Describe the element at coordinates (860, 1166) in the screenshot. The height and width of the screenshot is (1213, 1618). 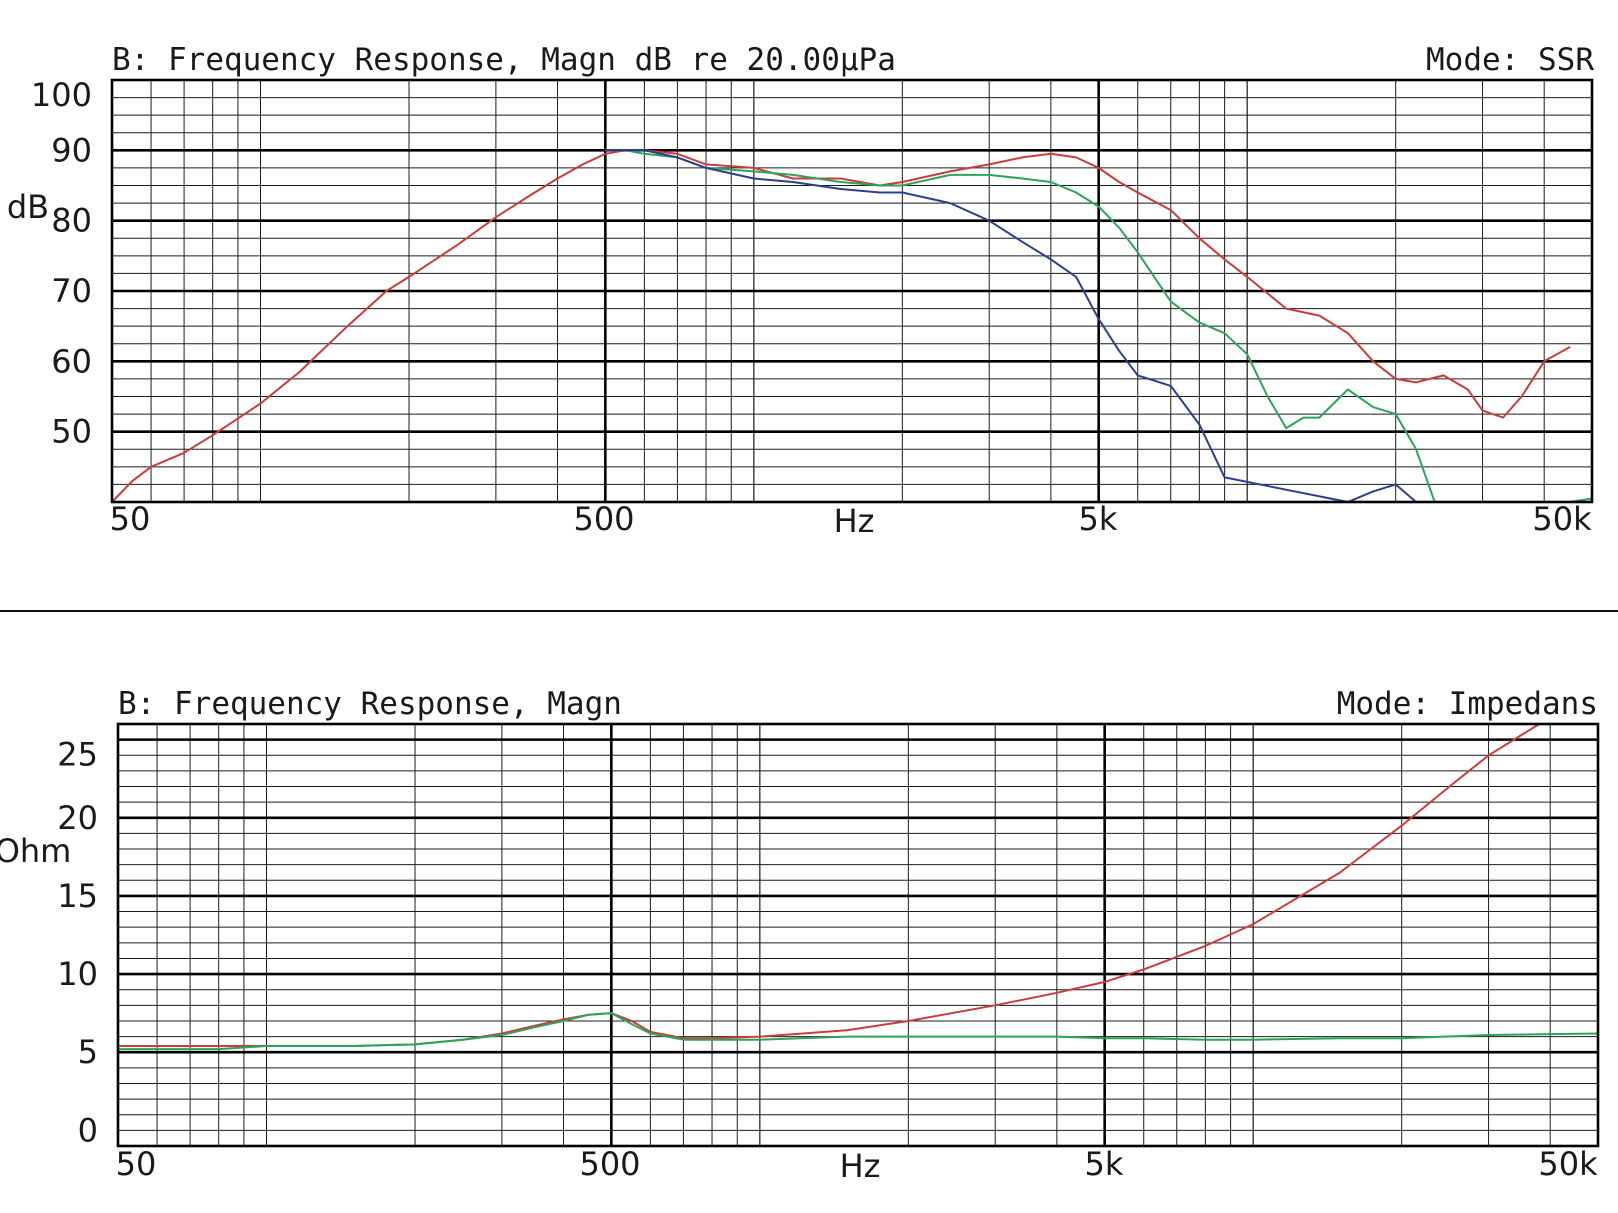
I see `impedance-x-axis-label: Hz` at that location.